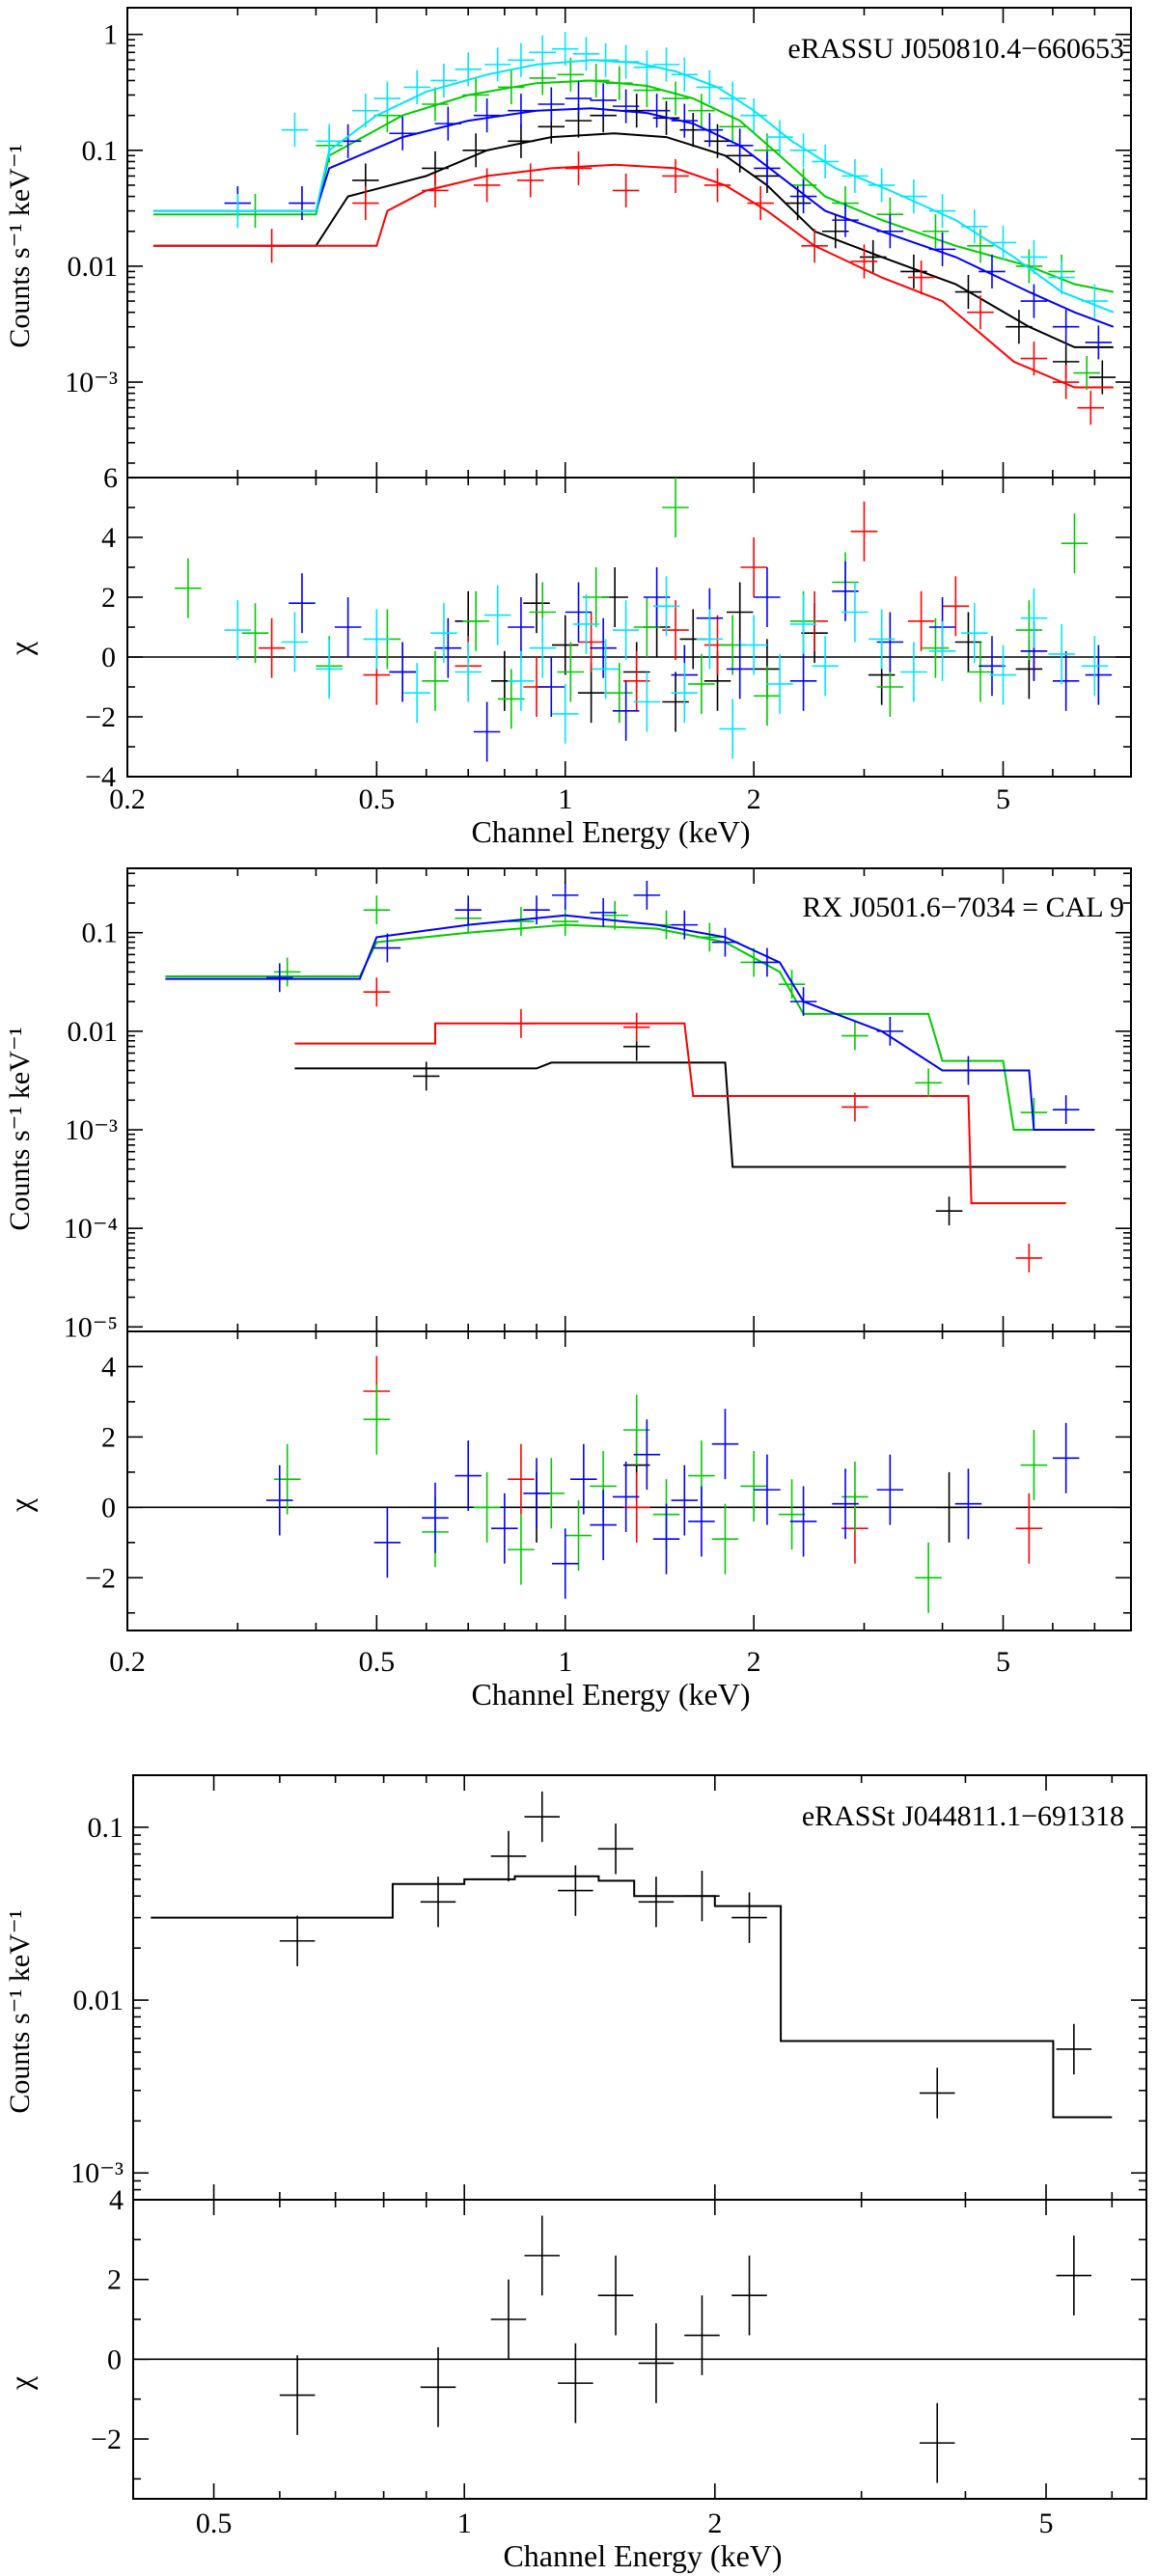 The image size is (1158, 2576). Describe the element at coordinates (20, 246) in the screenshot. I see `spectrum-y-axis-label: Counts s⁻¹ keV⁻¹` at that location.